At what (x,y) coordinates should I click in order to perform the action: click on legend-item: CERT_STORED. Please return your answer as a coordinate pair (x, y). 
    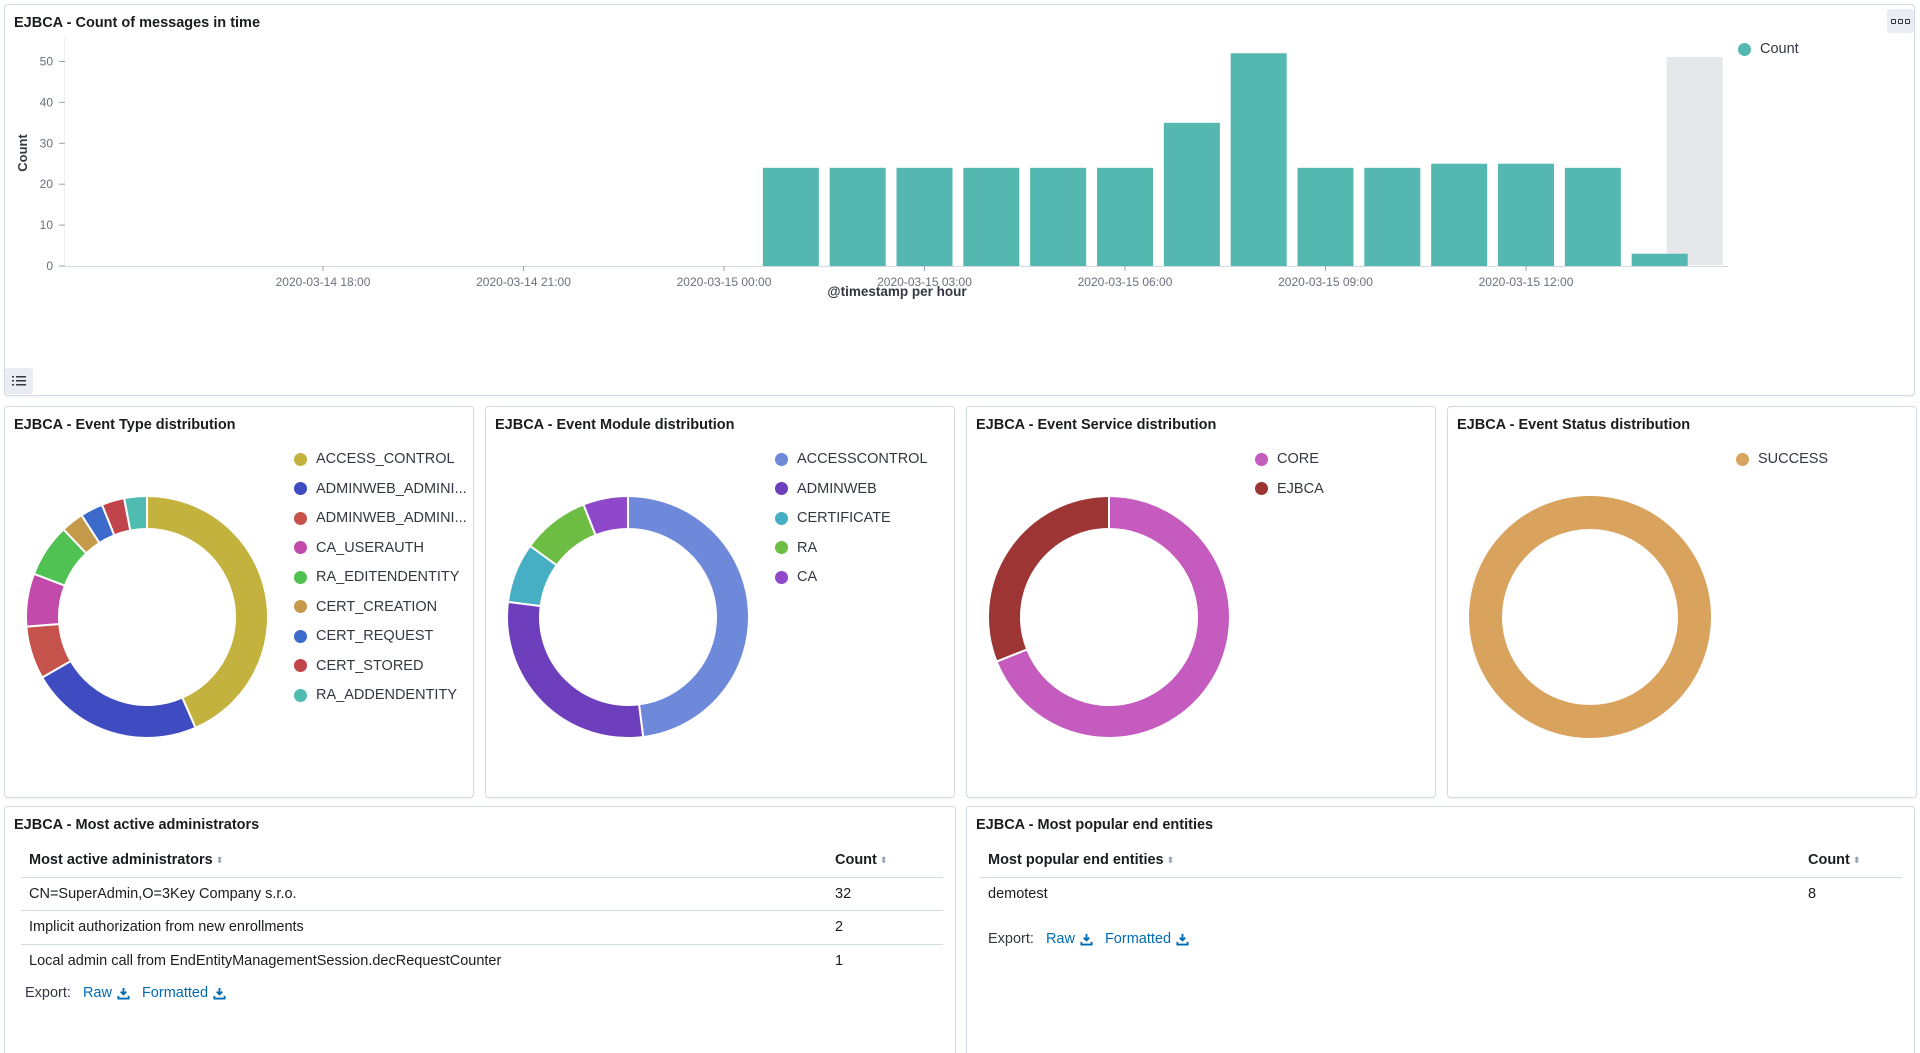
    Looking at the image, I should click on (380, 666).